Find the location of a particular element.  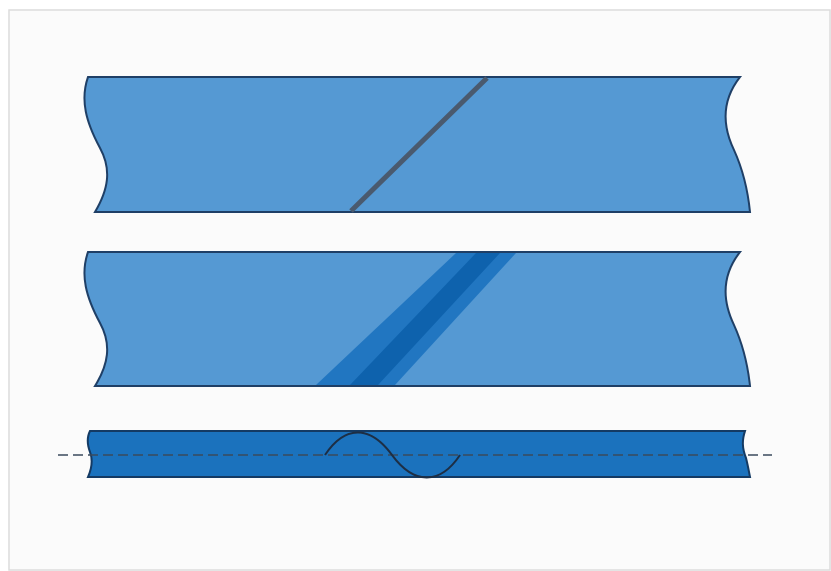

overlap-core is located at coordinates (425, 319).